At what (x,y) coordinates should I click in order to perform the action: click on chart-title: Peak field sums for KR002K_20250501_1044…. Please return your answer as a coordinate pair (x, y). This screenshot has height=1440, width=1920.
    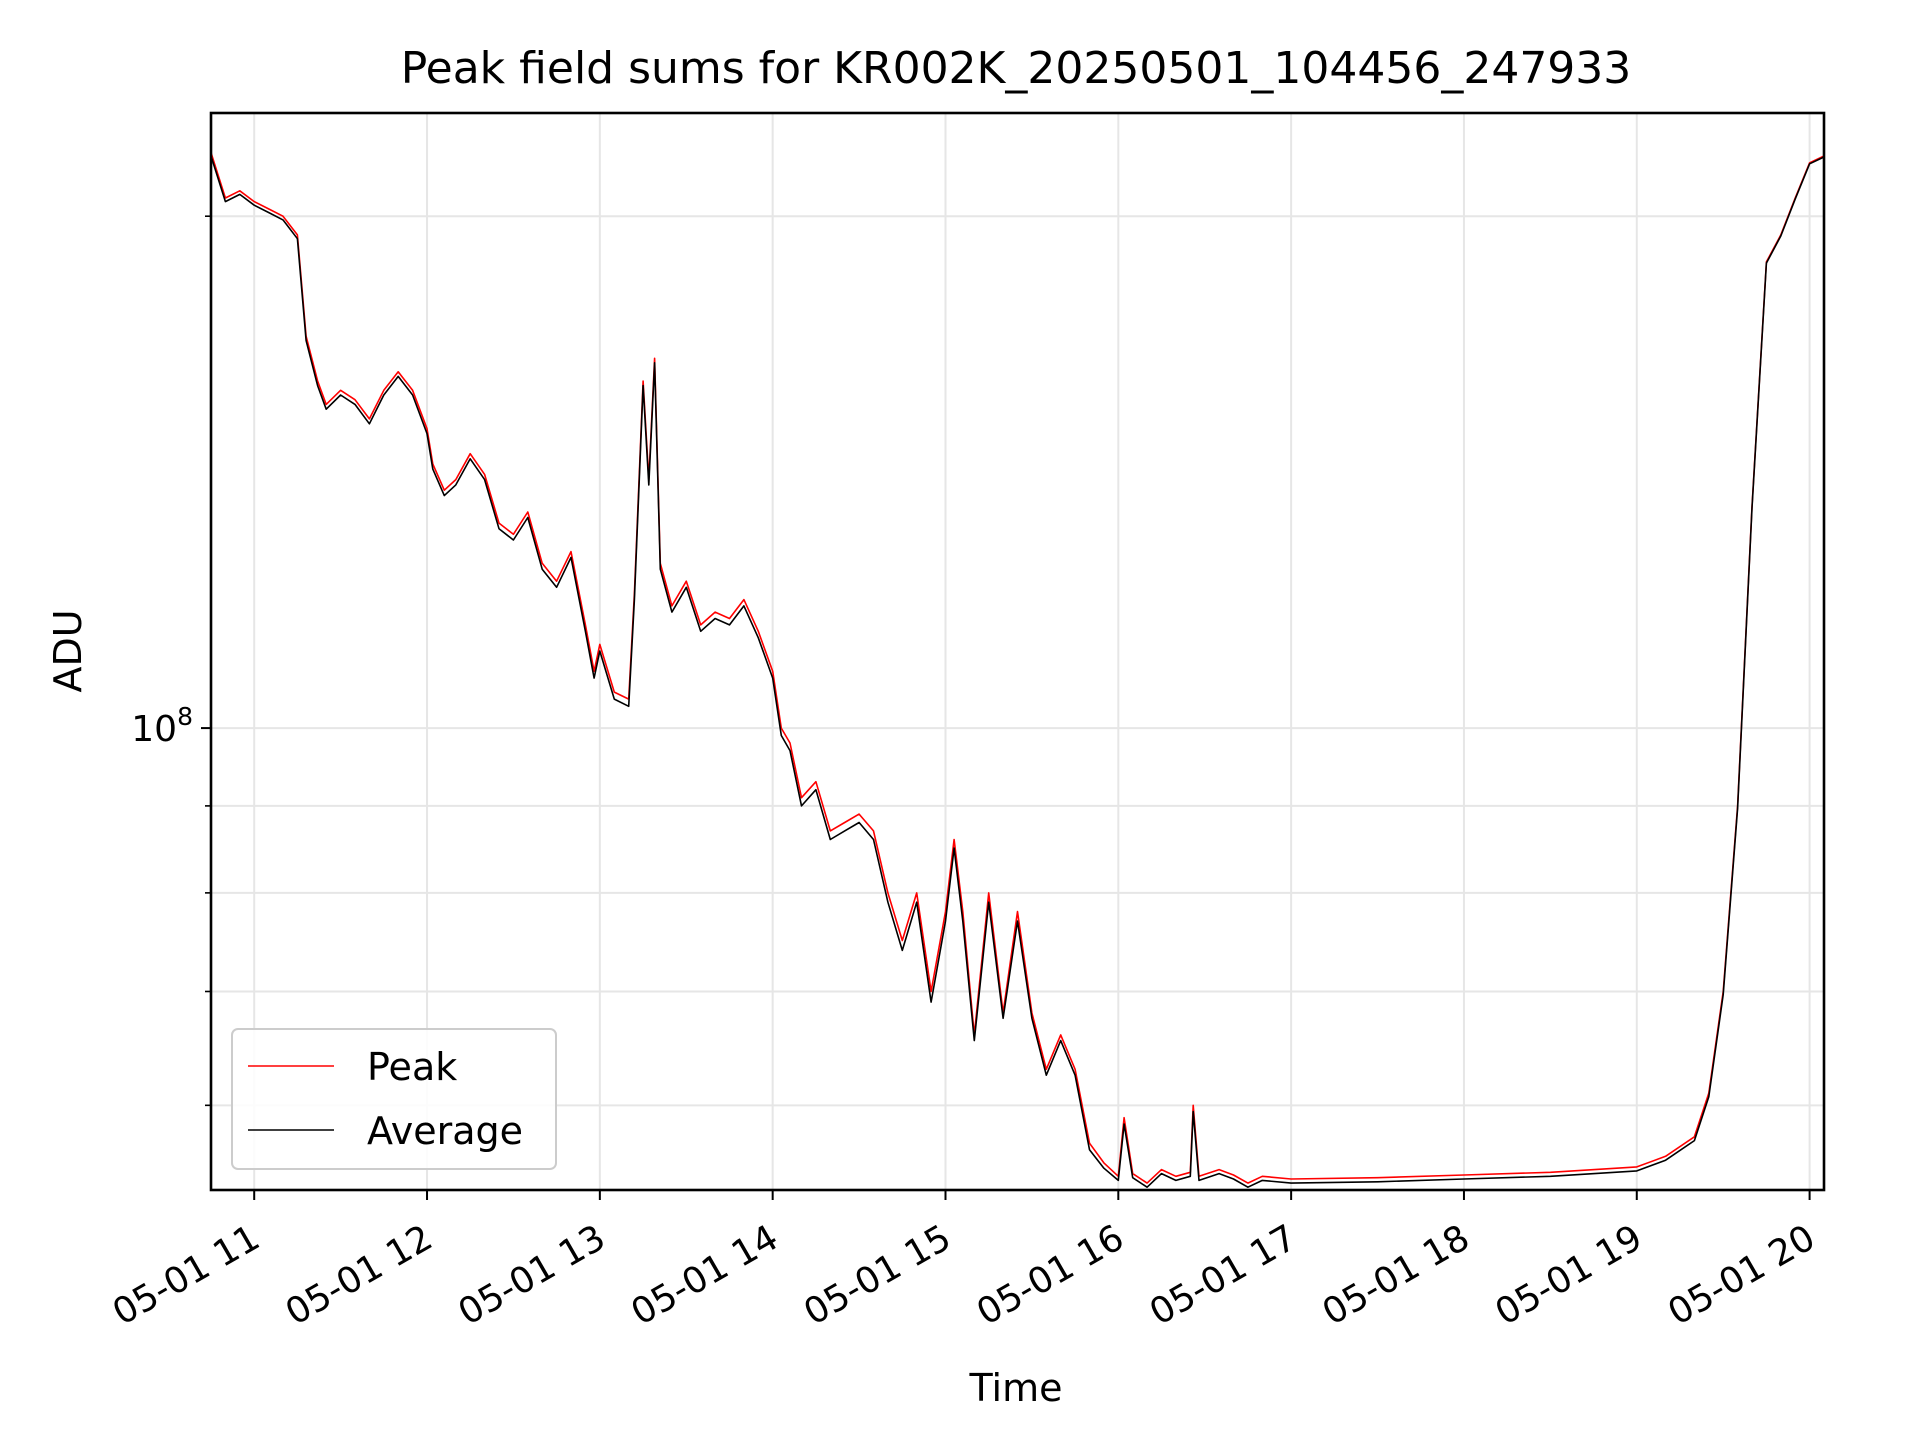
    Looking at the image, I should click on (1016, 68).